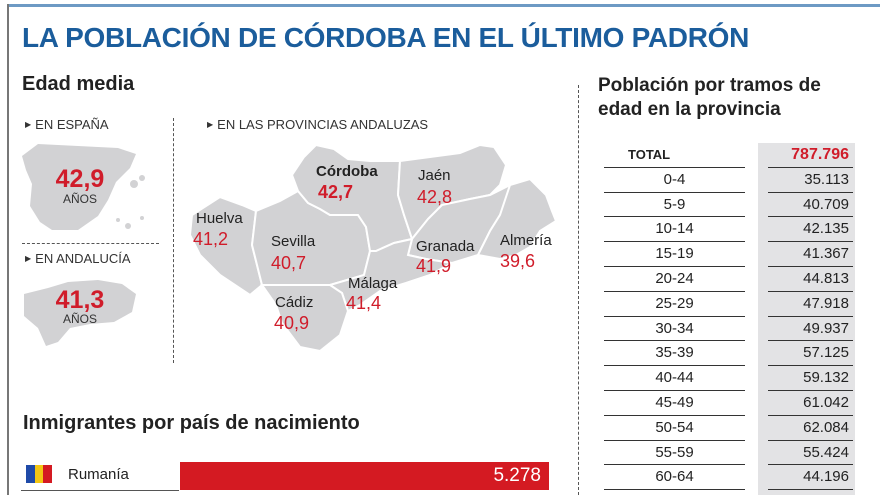 This screenshot has width=880, height=495. Describe the element at coordinates (674, 453) in the screenshot. I see `age-range: 55-59` at that location.